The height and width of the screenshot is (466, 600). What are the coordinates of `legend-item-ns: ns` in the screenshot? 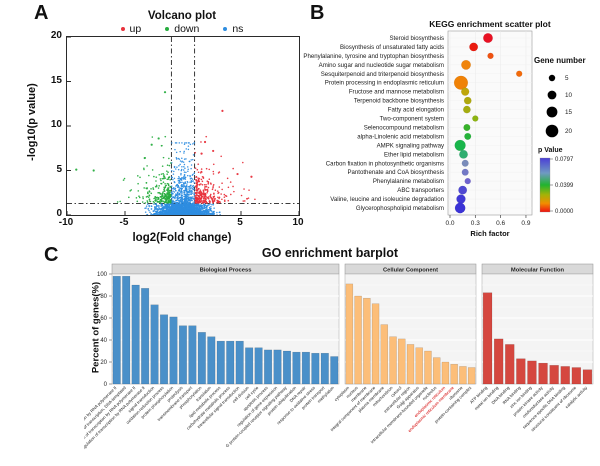 It's located at (233, 29).